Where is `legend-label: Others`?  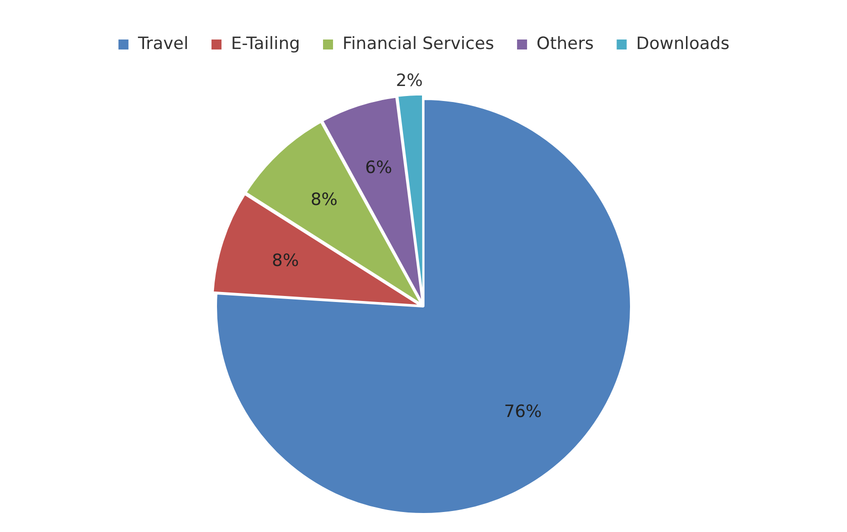 legend-label: Others is located at coordinates (565, 44).